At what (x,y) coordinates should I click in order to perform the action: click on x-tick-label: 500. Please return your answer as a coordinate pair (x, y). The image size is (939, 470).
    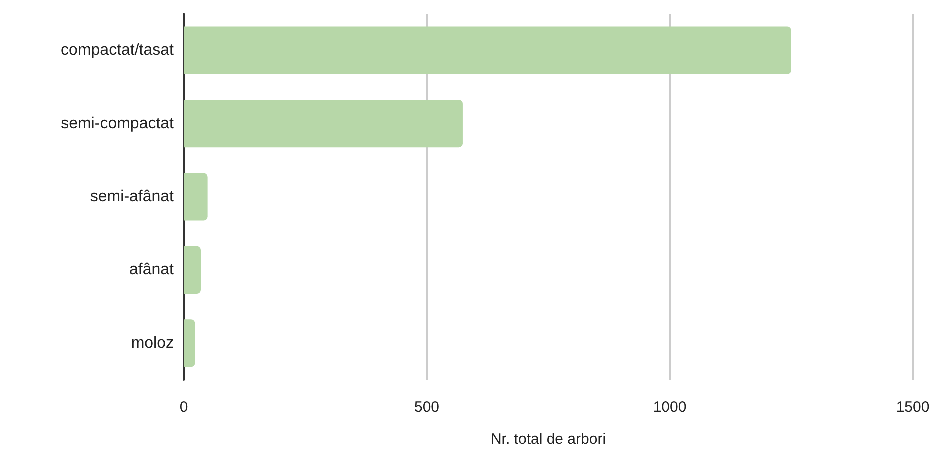
    Looking at the image, I should click on (427, 407).